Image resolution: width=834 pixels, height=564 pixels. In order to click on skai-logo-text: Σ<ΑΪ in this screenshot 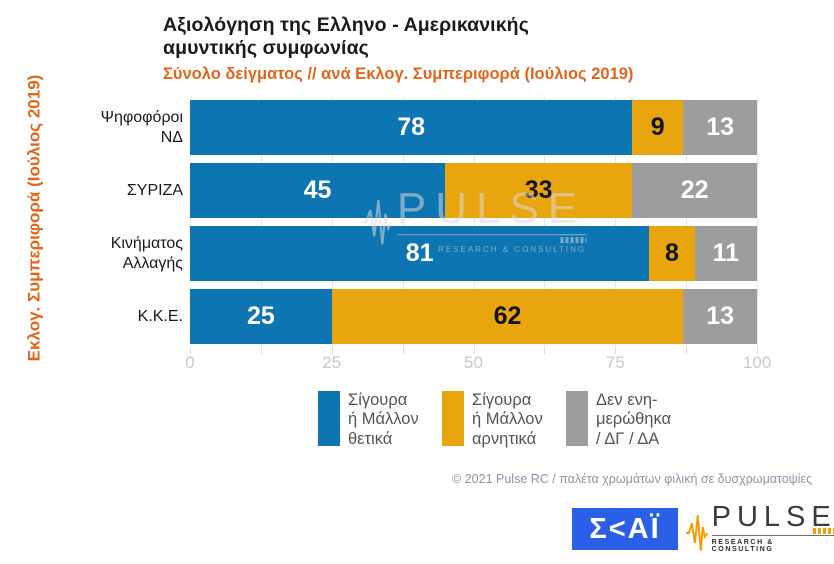, I will do `click(625, 528)`.